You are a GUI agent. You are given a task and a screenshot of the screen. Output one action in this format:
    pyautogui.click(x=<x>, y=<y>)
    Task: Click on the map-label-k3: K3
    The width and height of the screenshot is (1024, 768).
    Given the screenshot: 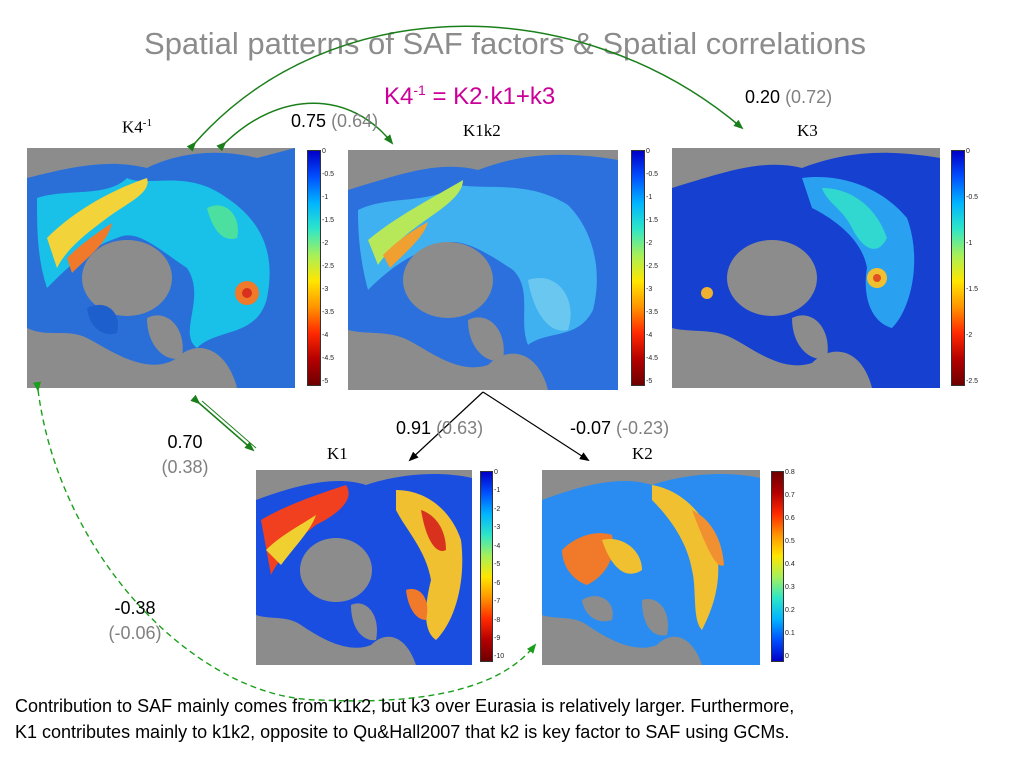 What is the action you would take?
    pyautogui.click(x=807, y=130)
    